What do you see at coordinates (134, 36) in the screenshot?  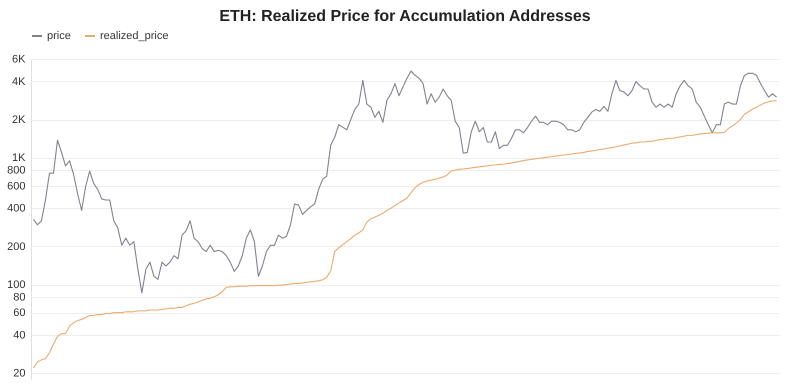 I see `legend-label: realized_price` at bounding box center [134, 36].